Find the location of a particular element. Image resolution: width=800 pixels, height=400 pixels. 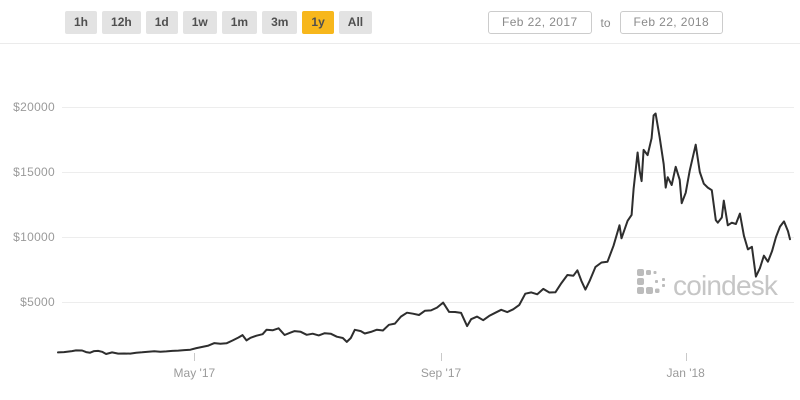

range-button-all: All is located at coordinates (355, 22).